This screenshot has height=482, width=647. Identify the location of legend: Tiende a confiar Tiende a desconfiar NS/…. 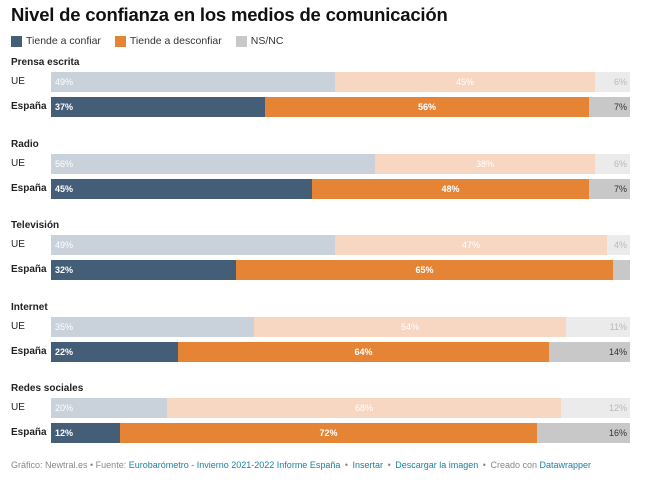
(154, 41).